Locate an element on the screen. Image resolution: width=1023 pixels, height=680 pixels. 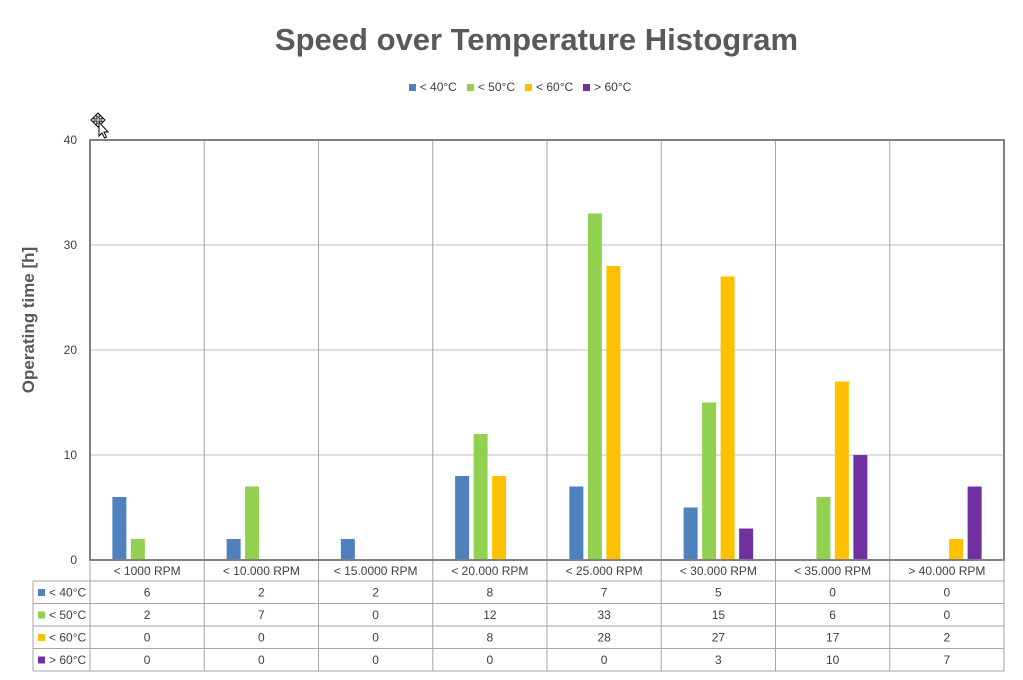
legend-item: < 50°C is located at coordinates (490, 87).